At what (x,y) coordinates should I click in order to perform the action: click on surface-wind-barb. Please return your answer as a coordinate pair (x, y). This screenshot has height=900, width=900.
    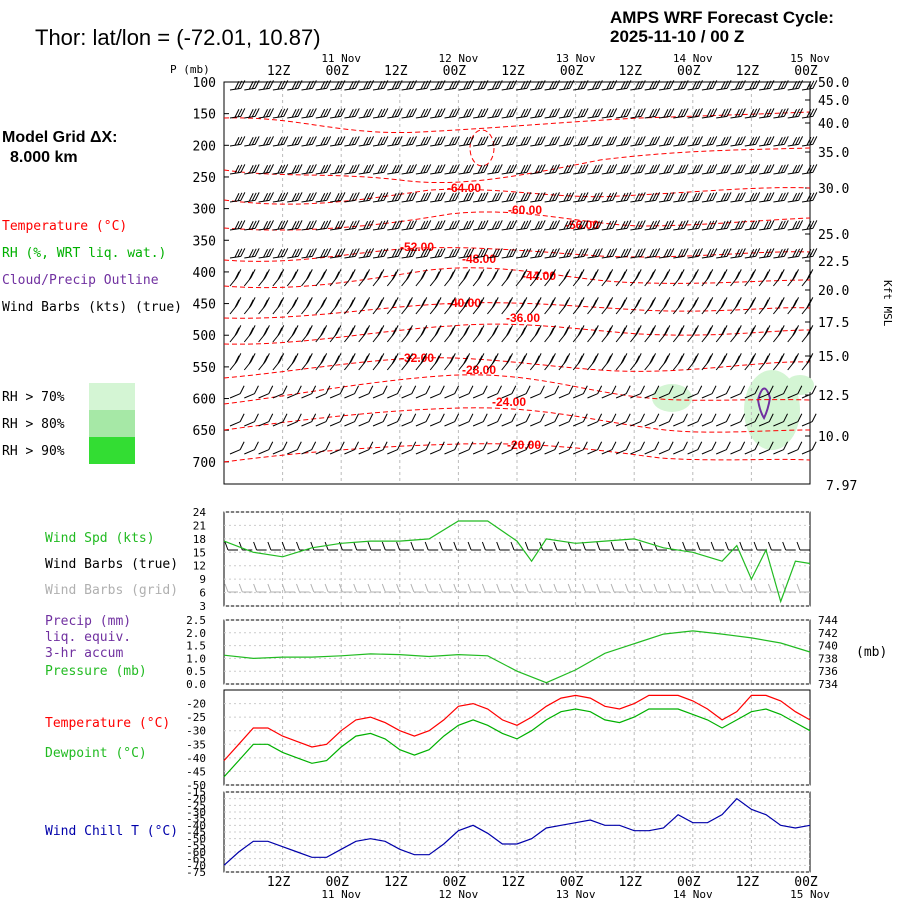
    Looking at the image, I should click on (260, 546).